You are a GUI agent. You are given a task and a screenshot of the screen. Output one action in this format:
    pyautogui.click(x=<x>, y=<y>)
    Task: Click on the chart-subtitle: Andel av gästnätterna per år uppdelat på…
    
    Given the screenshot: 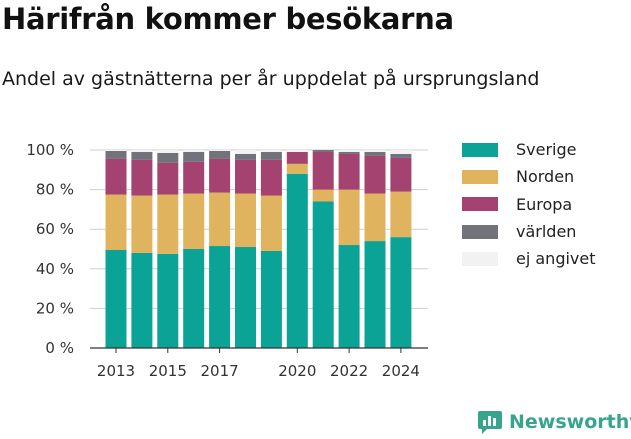 What is the action you would take?
    pyautogui.click(x=271, y=79)
    